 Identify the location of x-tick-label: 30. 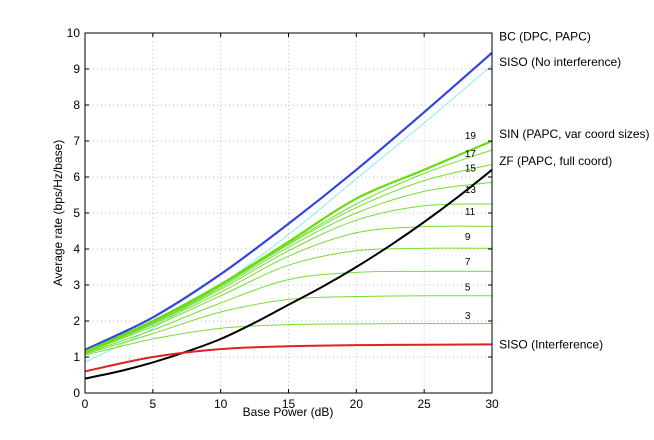
(492, 404).